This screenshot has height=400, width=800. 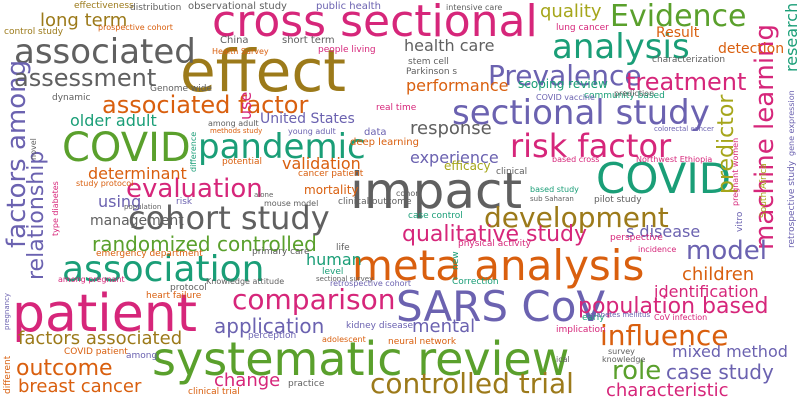 I want to click on word-impact: impact, so click(x=436, y=191).